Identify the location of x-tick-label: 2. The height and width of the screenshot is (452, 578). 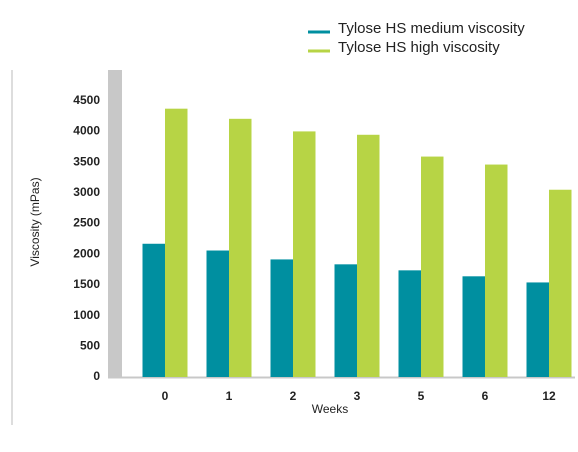
(293, 396).